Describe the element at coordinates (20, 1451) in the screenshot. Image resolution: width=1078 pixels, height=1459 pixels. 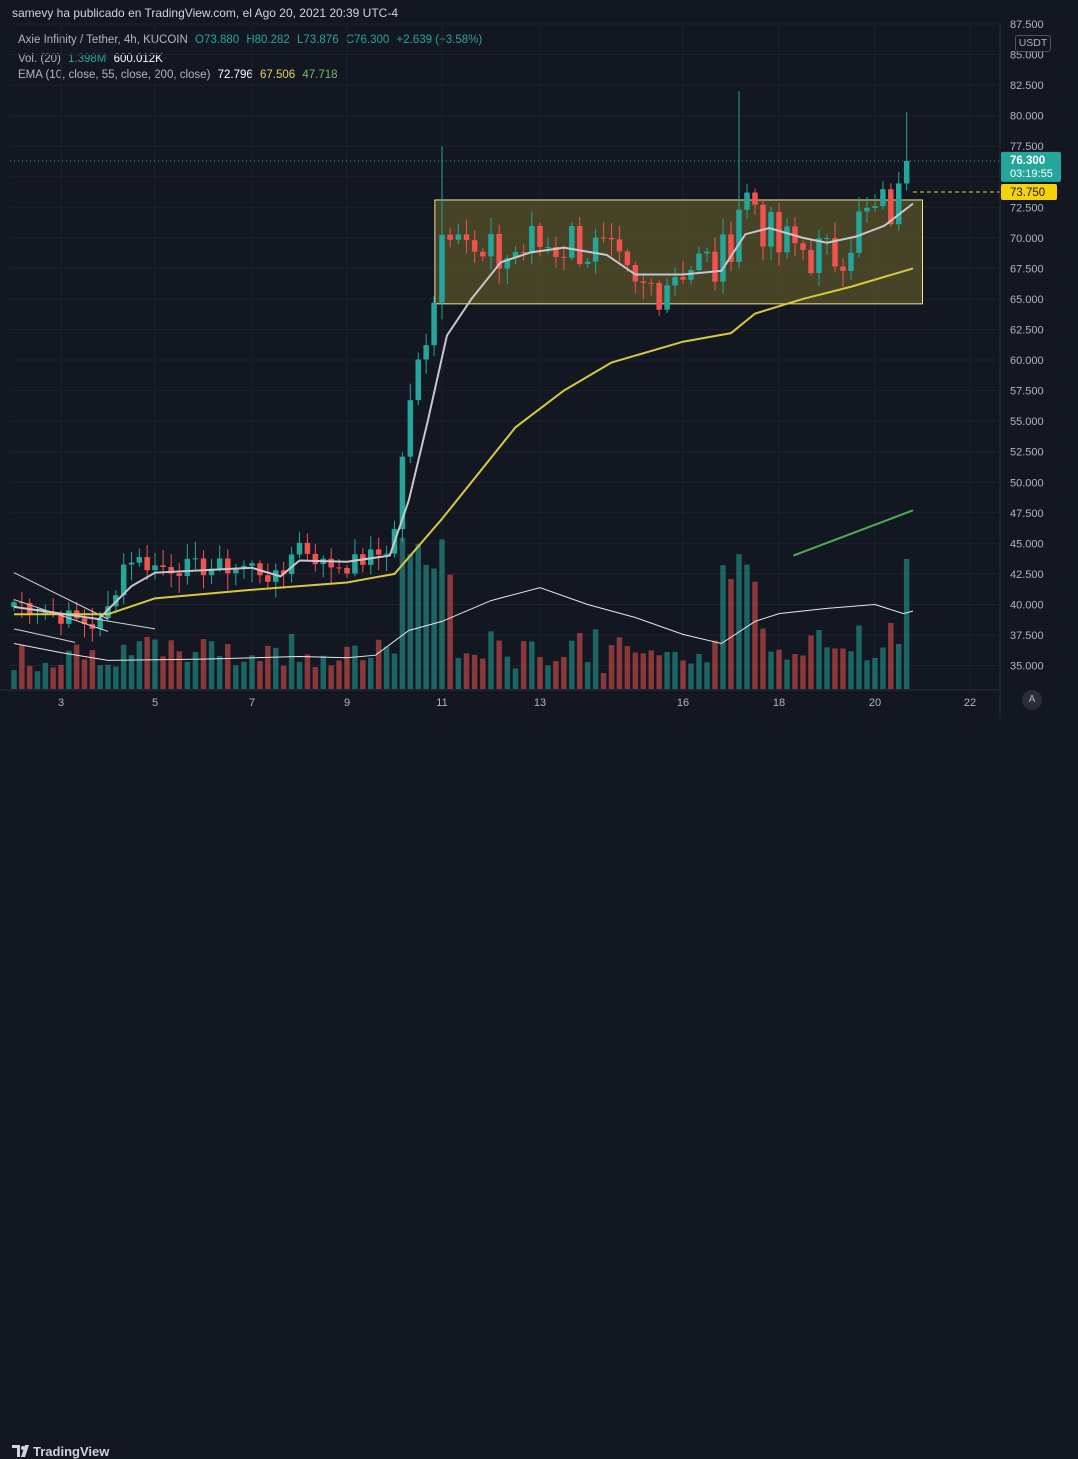
I see `tradingview-logo-icon` at that location.